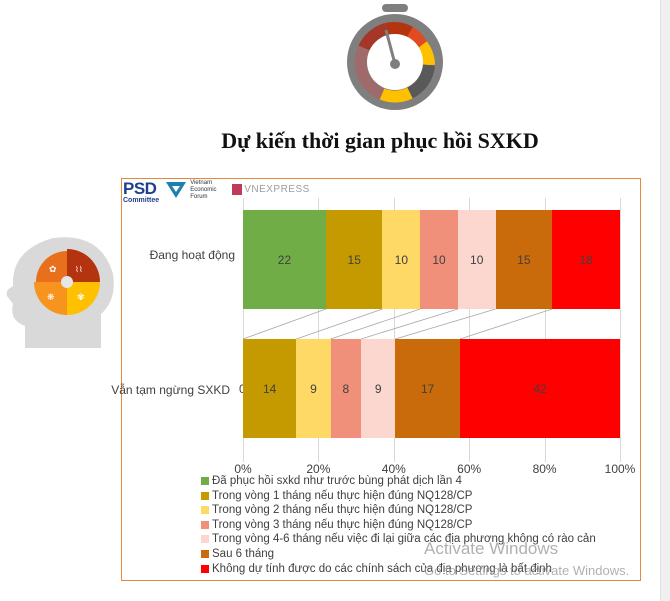  Describe the element at coordinates (393, 469) in the screenshot. I see `x-tick-label: 40%` at that location.